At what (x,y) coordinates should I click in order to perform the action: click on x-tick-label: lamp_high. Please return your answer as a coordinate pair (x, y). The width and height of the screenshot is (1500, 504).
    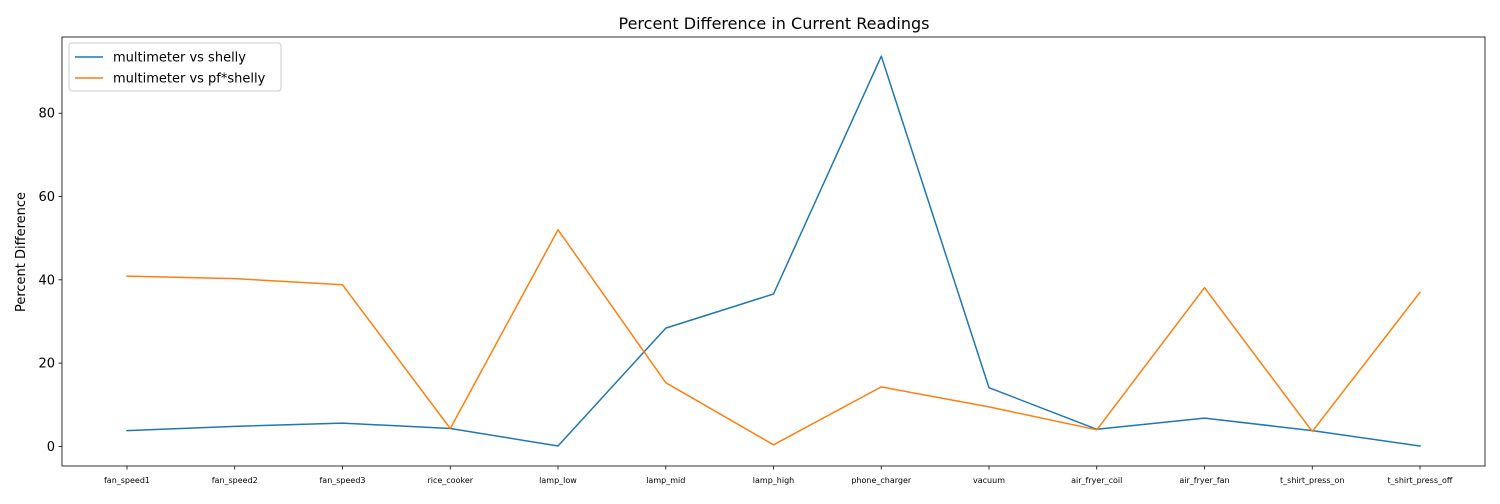
    Looking at the image, I should click on (773, 480).